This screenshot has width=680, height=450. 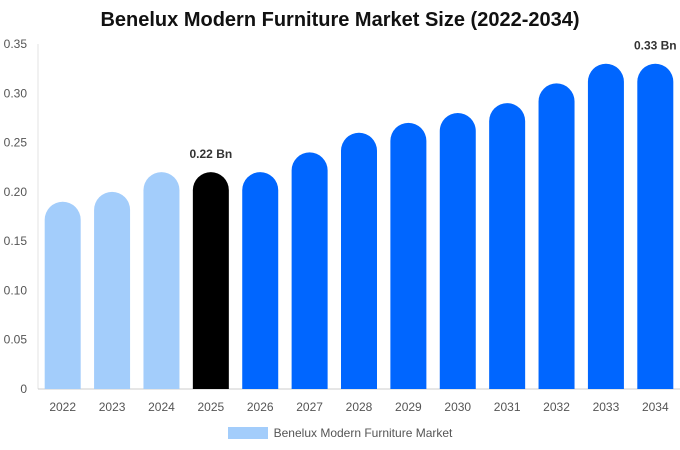 What do you see at coordinates (62, 407) in the screenshot?
I see `x-tick-label: 2022` at bounding box center [62, 407].